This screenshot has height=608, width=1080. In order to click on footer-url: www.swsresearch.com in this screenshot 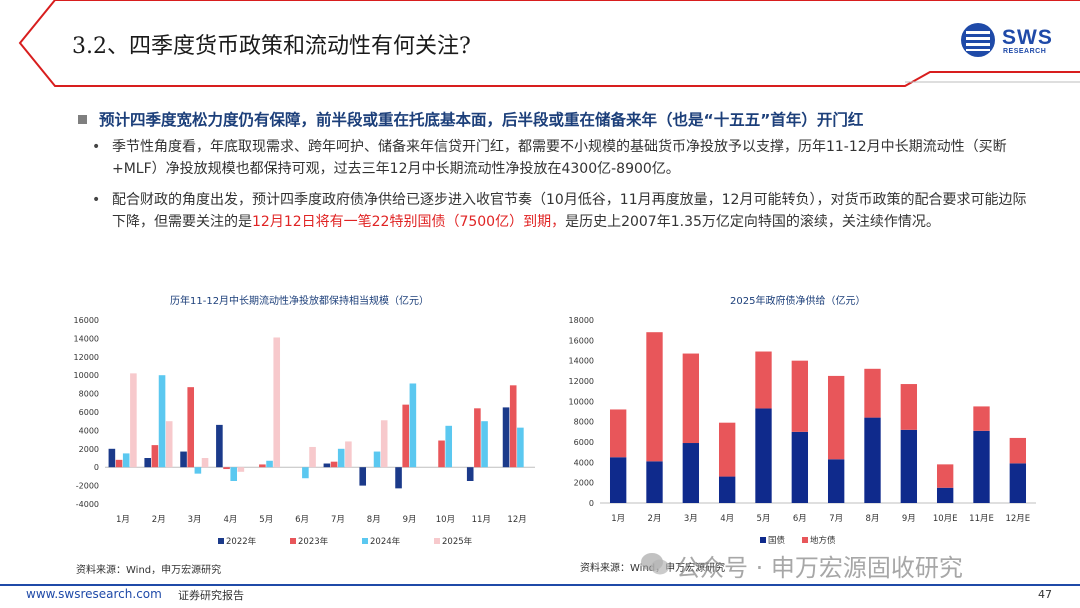, I will do `click(94, 594)`.